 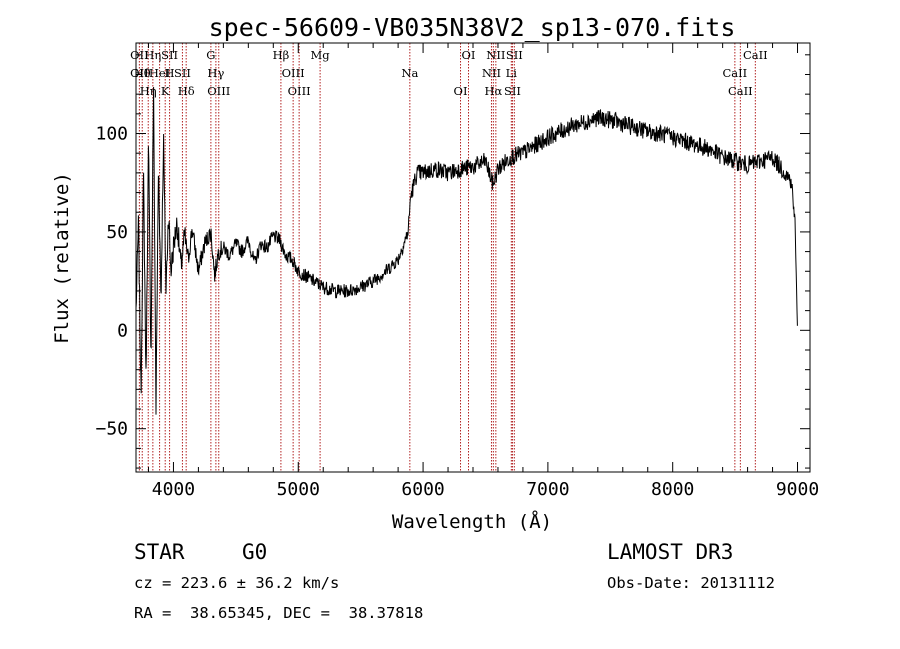 I want to click on x-tick-label: 8000, so click(x=672, y=489).